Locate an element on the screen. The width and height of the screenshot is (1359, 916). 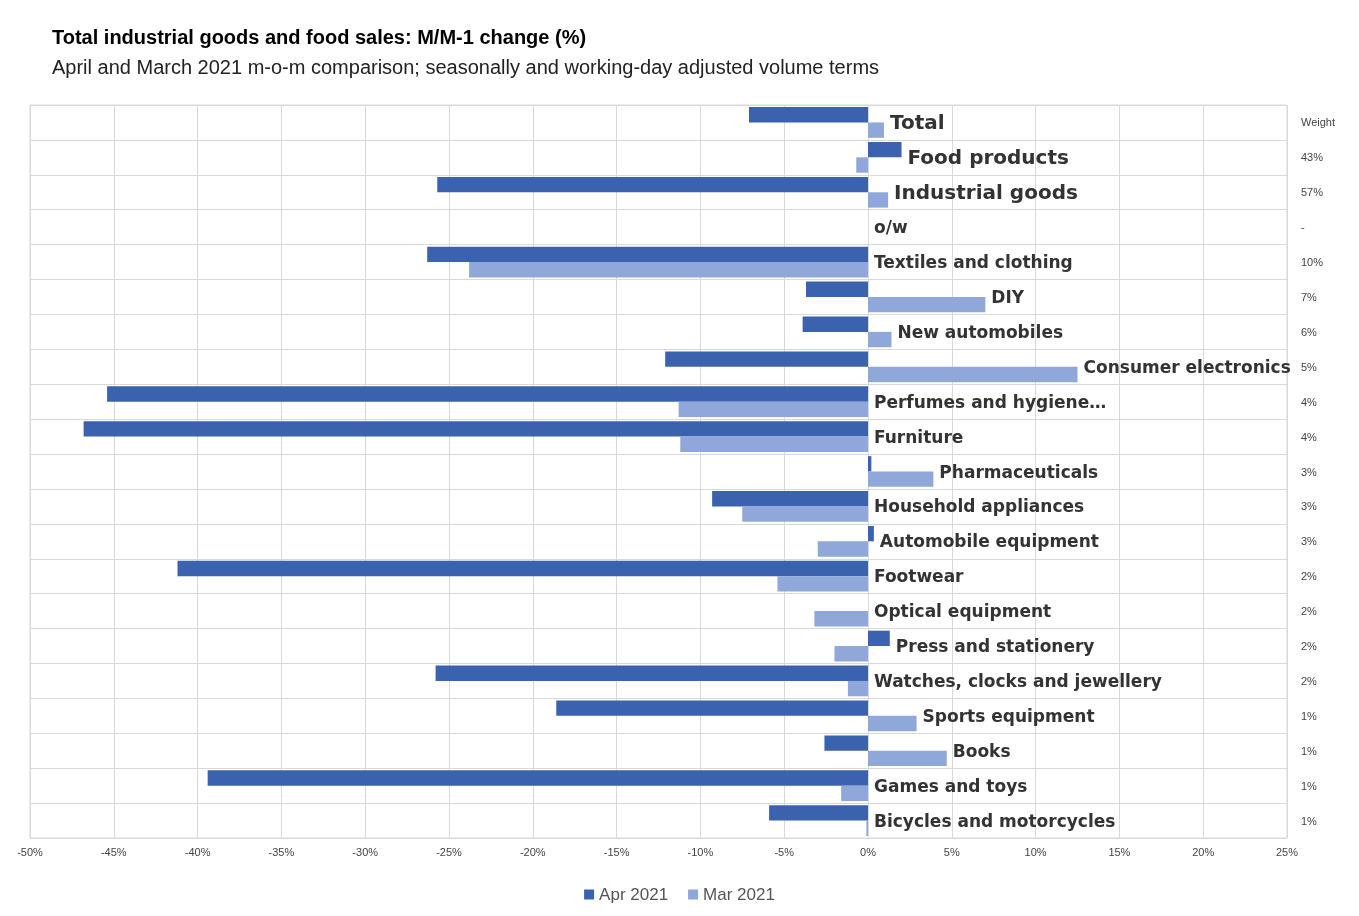
y-tick-label: Household appliances is located at coordinates (979, 506).